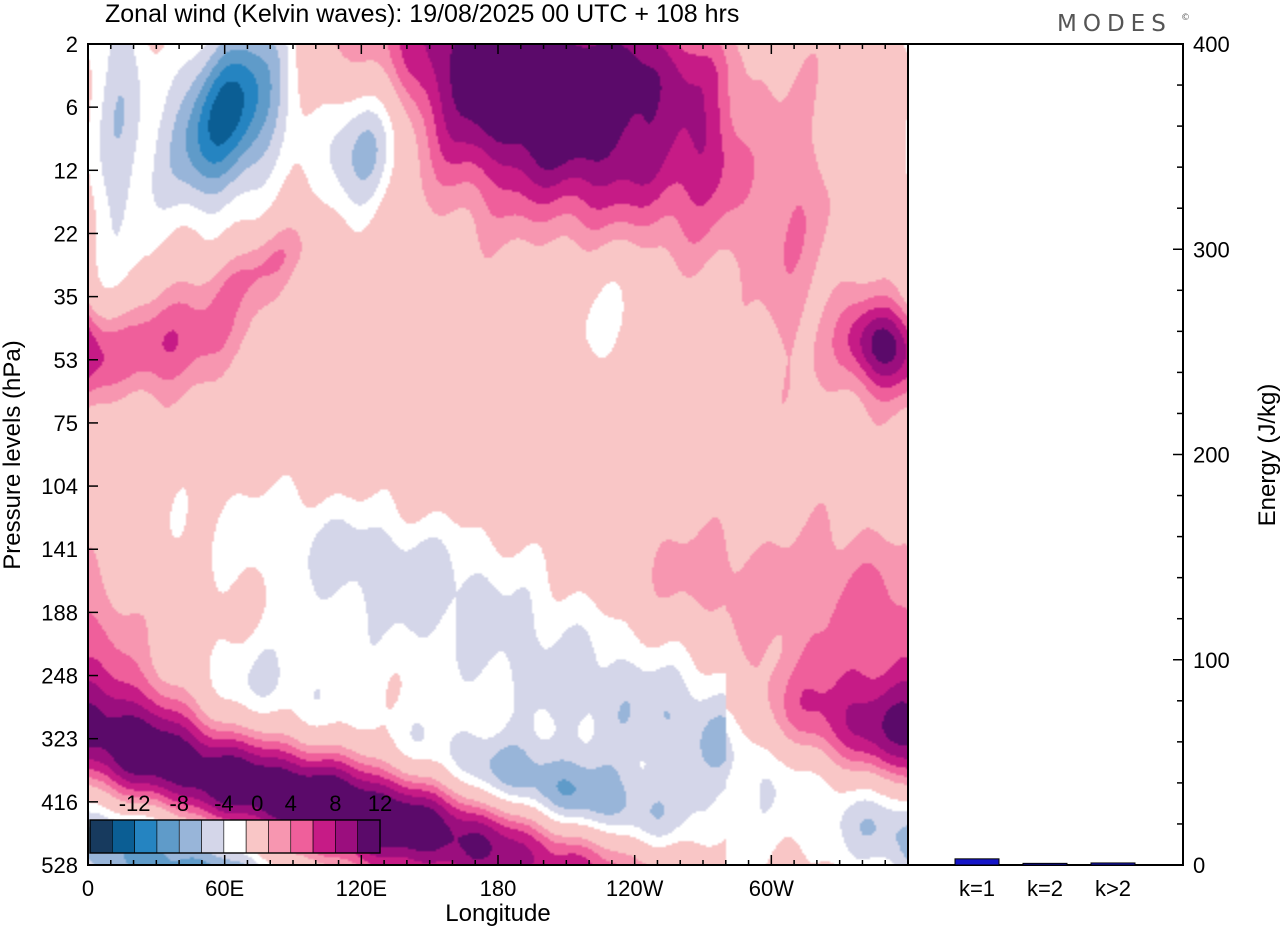 The width and height of the screenshot is (1280, 930). I want to click on brand-copyright-mark: ©, so click(1185, 18).